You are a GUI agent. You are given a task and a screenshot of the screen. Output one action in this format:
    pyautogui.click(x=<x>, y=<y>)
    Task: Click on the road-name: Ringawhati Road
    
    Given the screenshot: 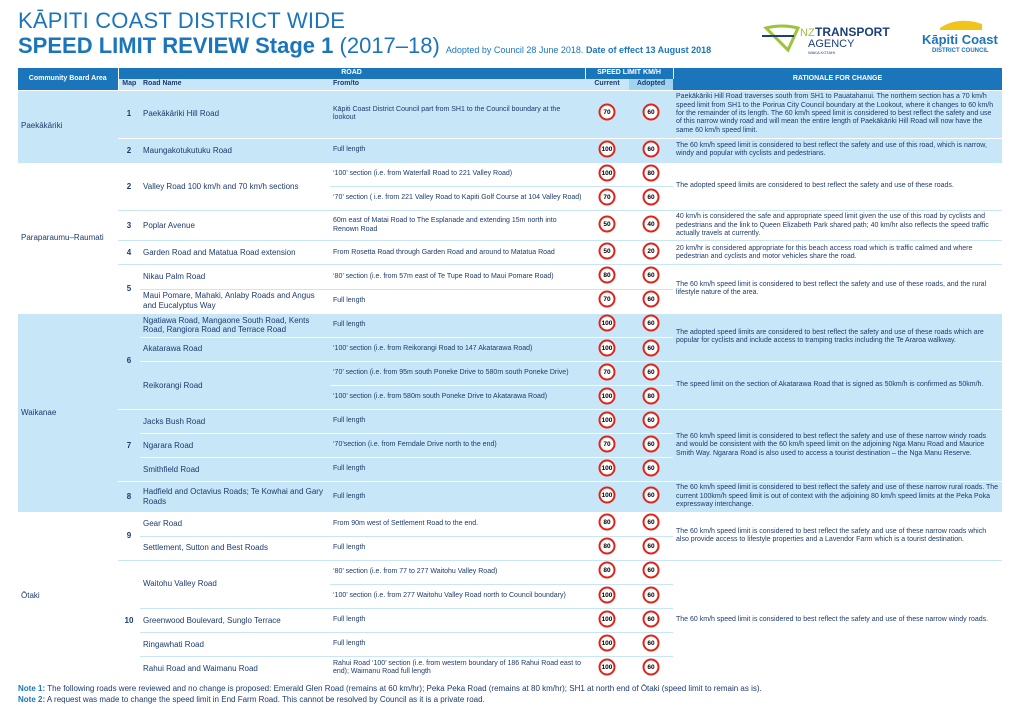 What is the action you would take?
    pyautogui.click(x=235, y=644)
    